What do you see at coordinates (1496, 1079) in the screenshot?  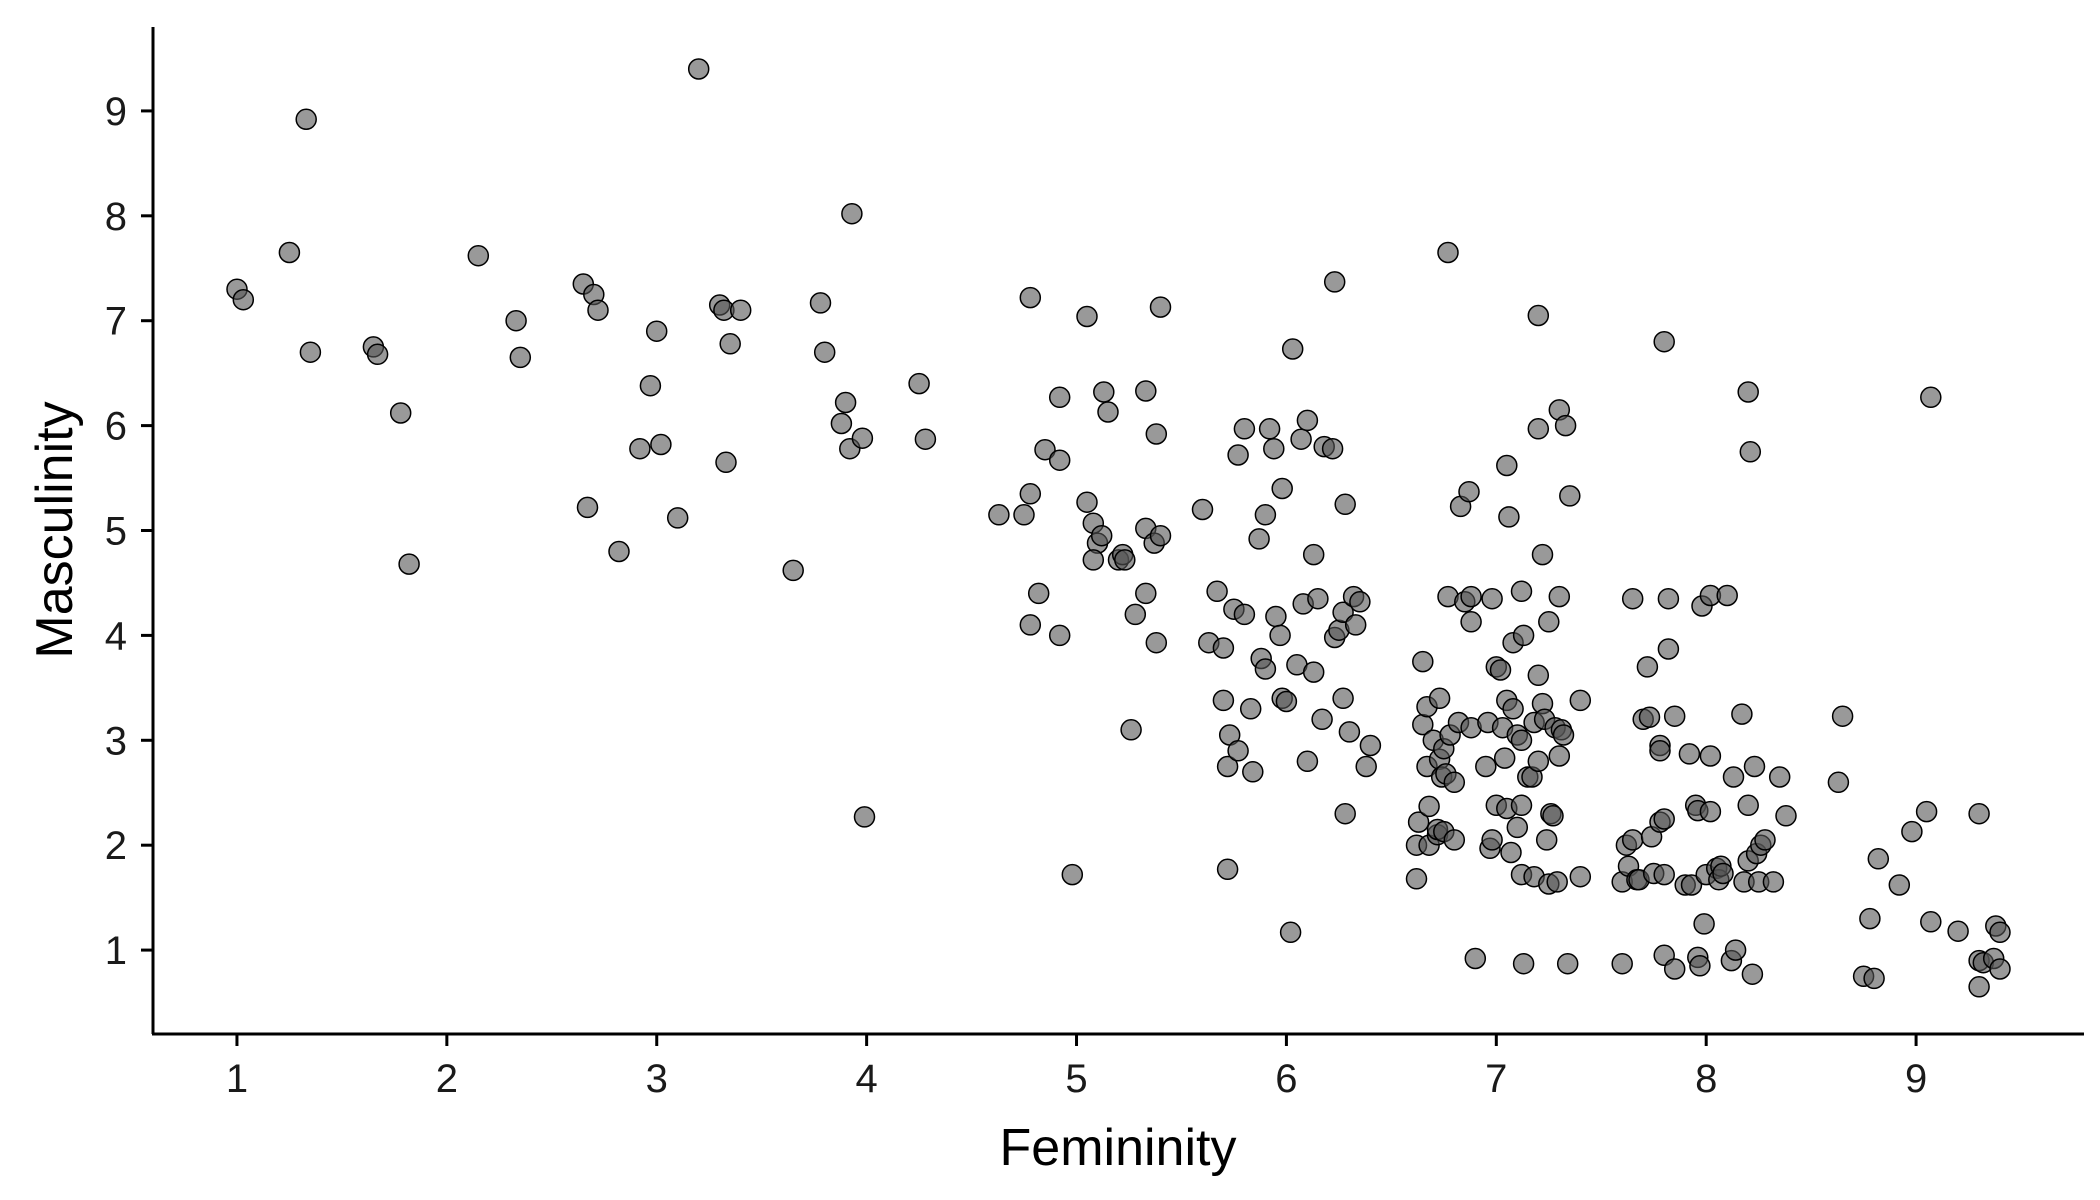 I see `x-tick-label: 7` at bounding box center [1496, 1079].